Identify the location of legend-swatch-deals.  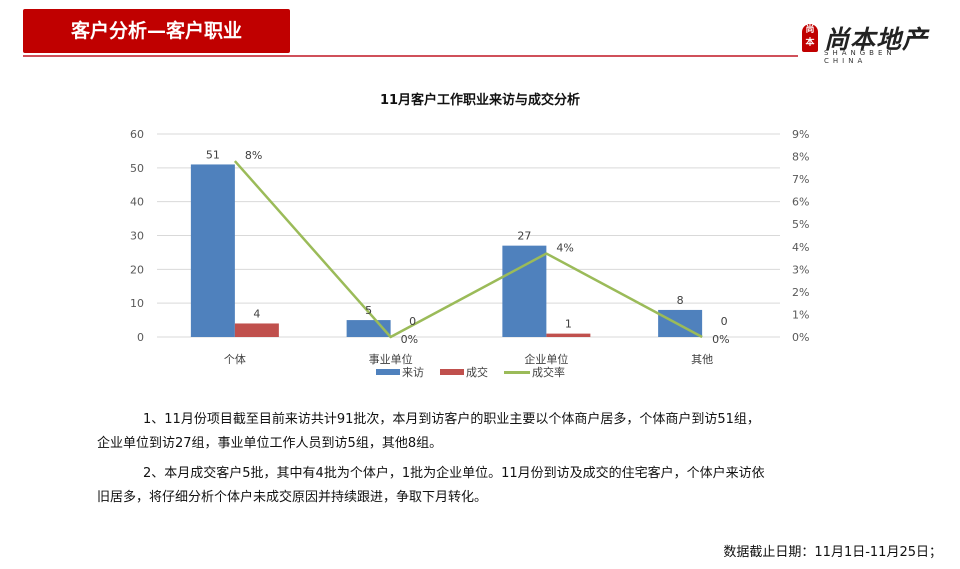
(452, 372).